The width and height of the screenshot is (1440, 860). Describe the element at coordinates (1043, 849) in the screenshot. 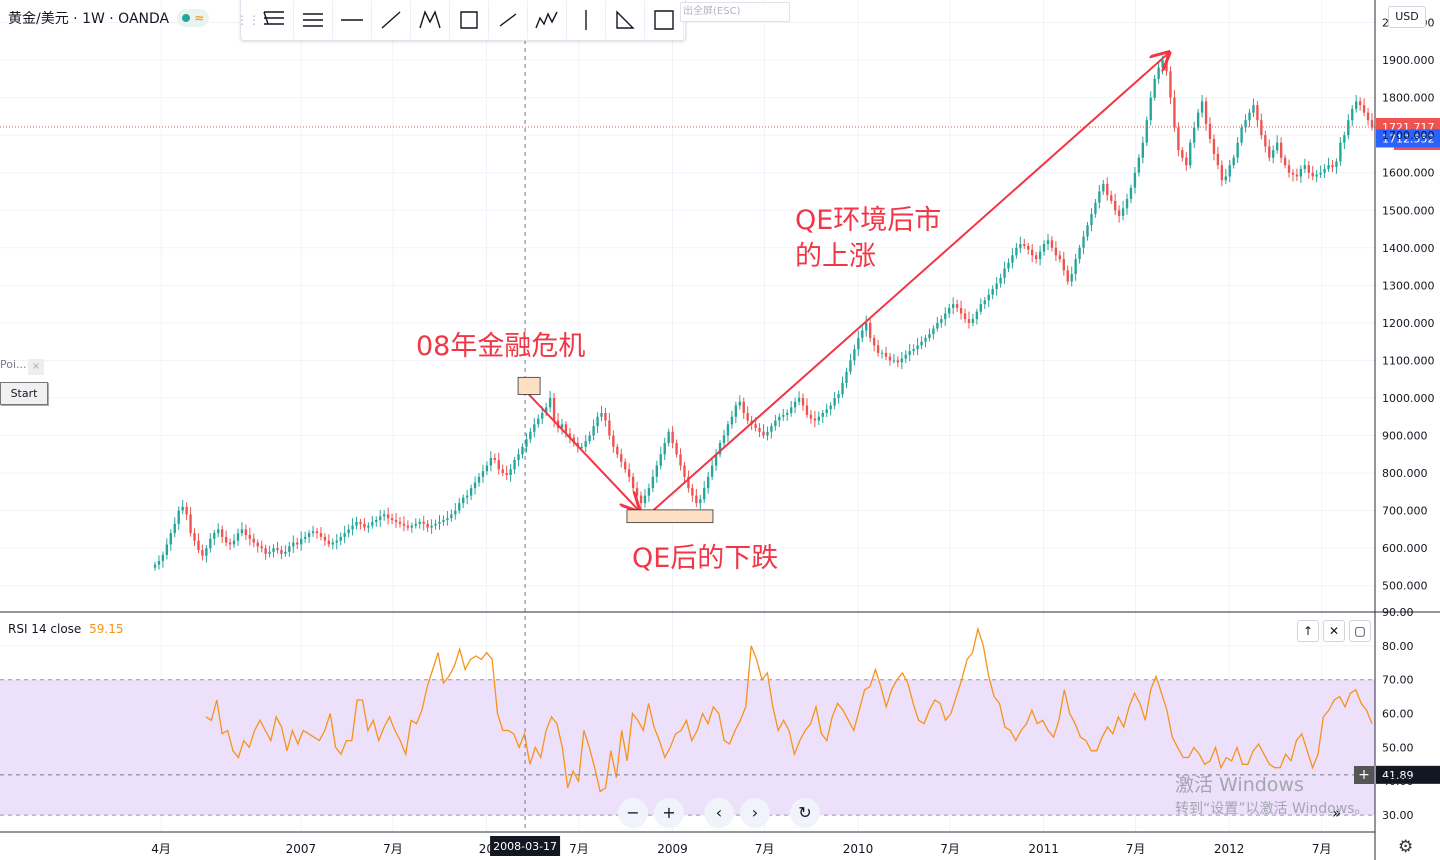

I see `time-tick-label: 2011` at that location.